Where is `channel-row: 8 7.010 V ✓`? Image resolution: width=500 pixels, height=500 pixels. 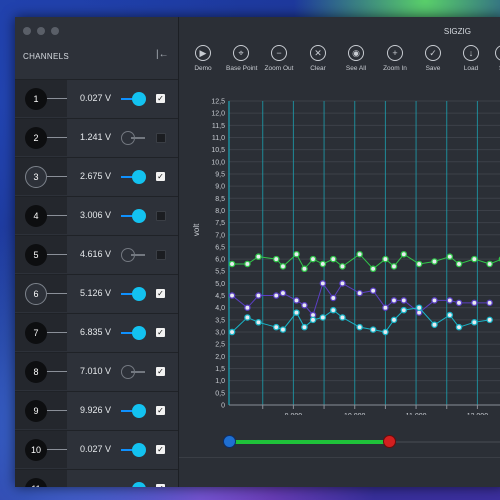
channel-row: 8 7.010 V ✓ is located at coordinates (96, 371).